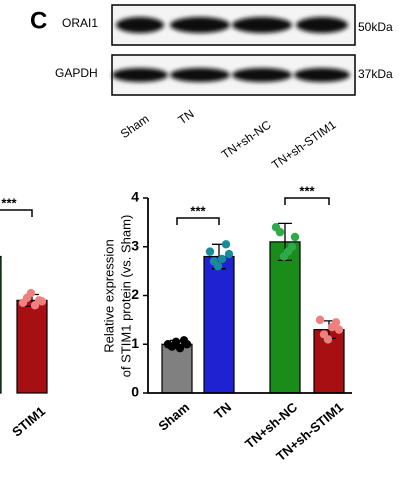  What do you see at coordinates (135, 294) in the screenshot?
I see `y-tick-label: 2` at bounding box center [135, 294].